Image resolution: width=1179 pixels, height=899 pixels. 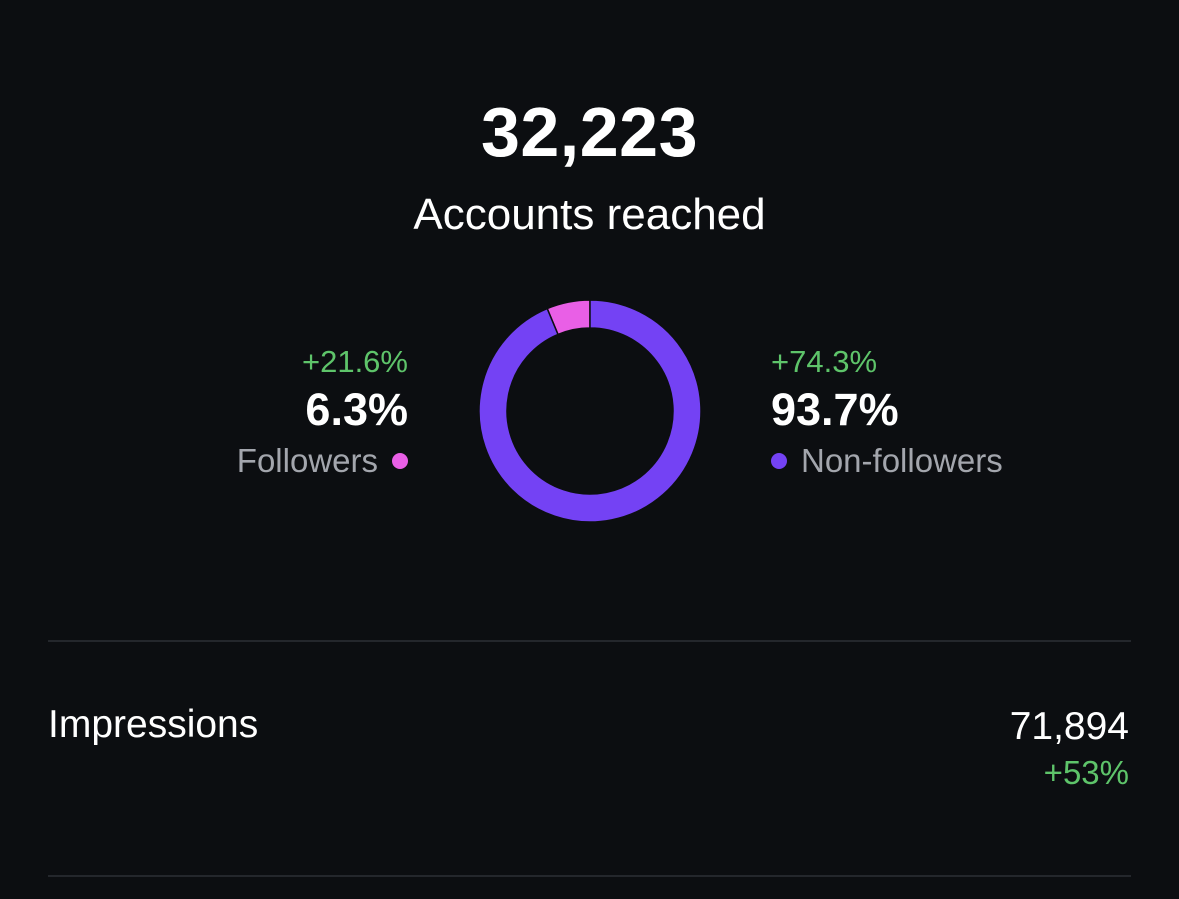 I want to click on non-followers-change: +74.3%, so click(x=824, y=361).